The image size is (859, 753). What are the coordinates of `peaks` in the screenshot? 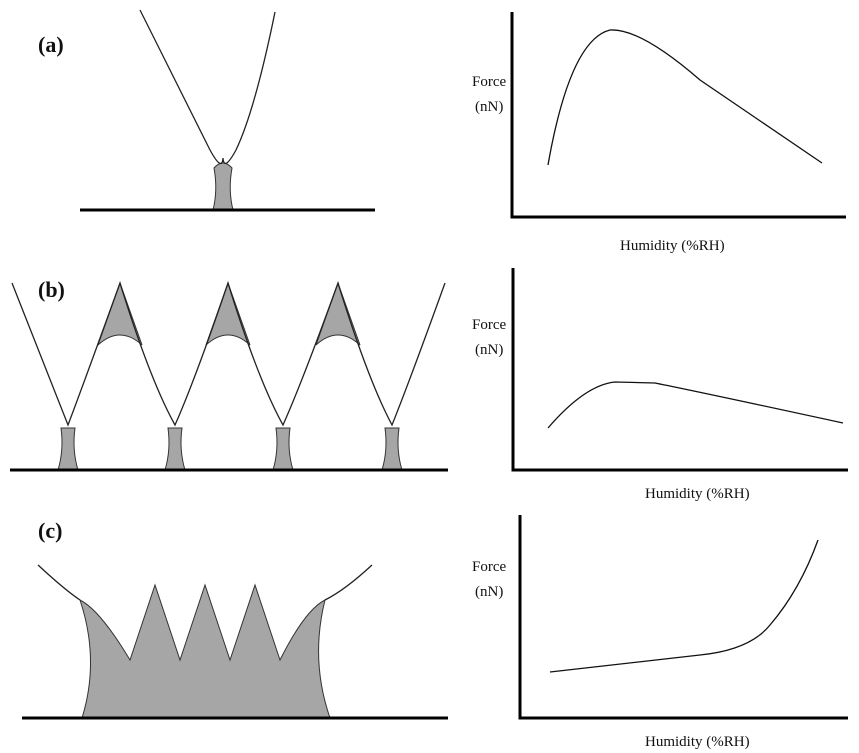 It's located at (230, 376).